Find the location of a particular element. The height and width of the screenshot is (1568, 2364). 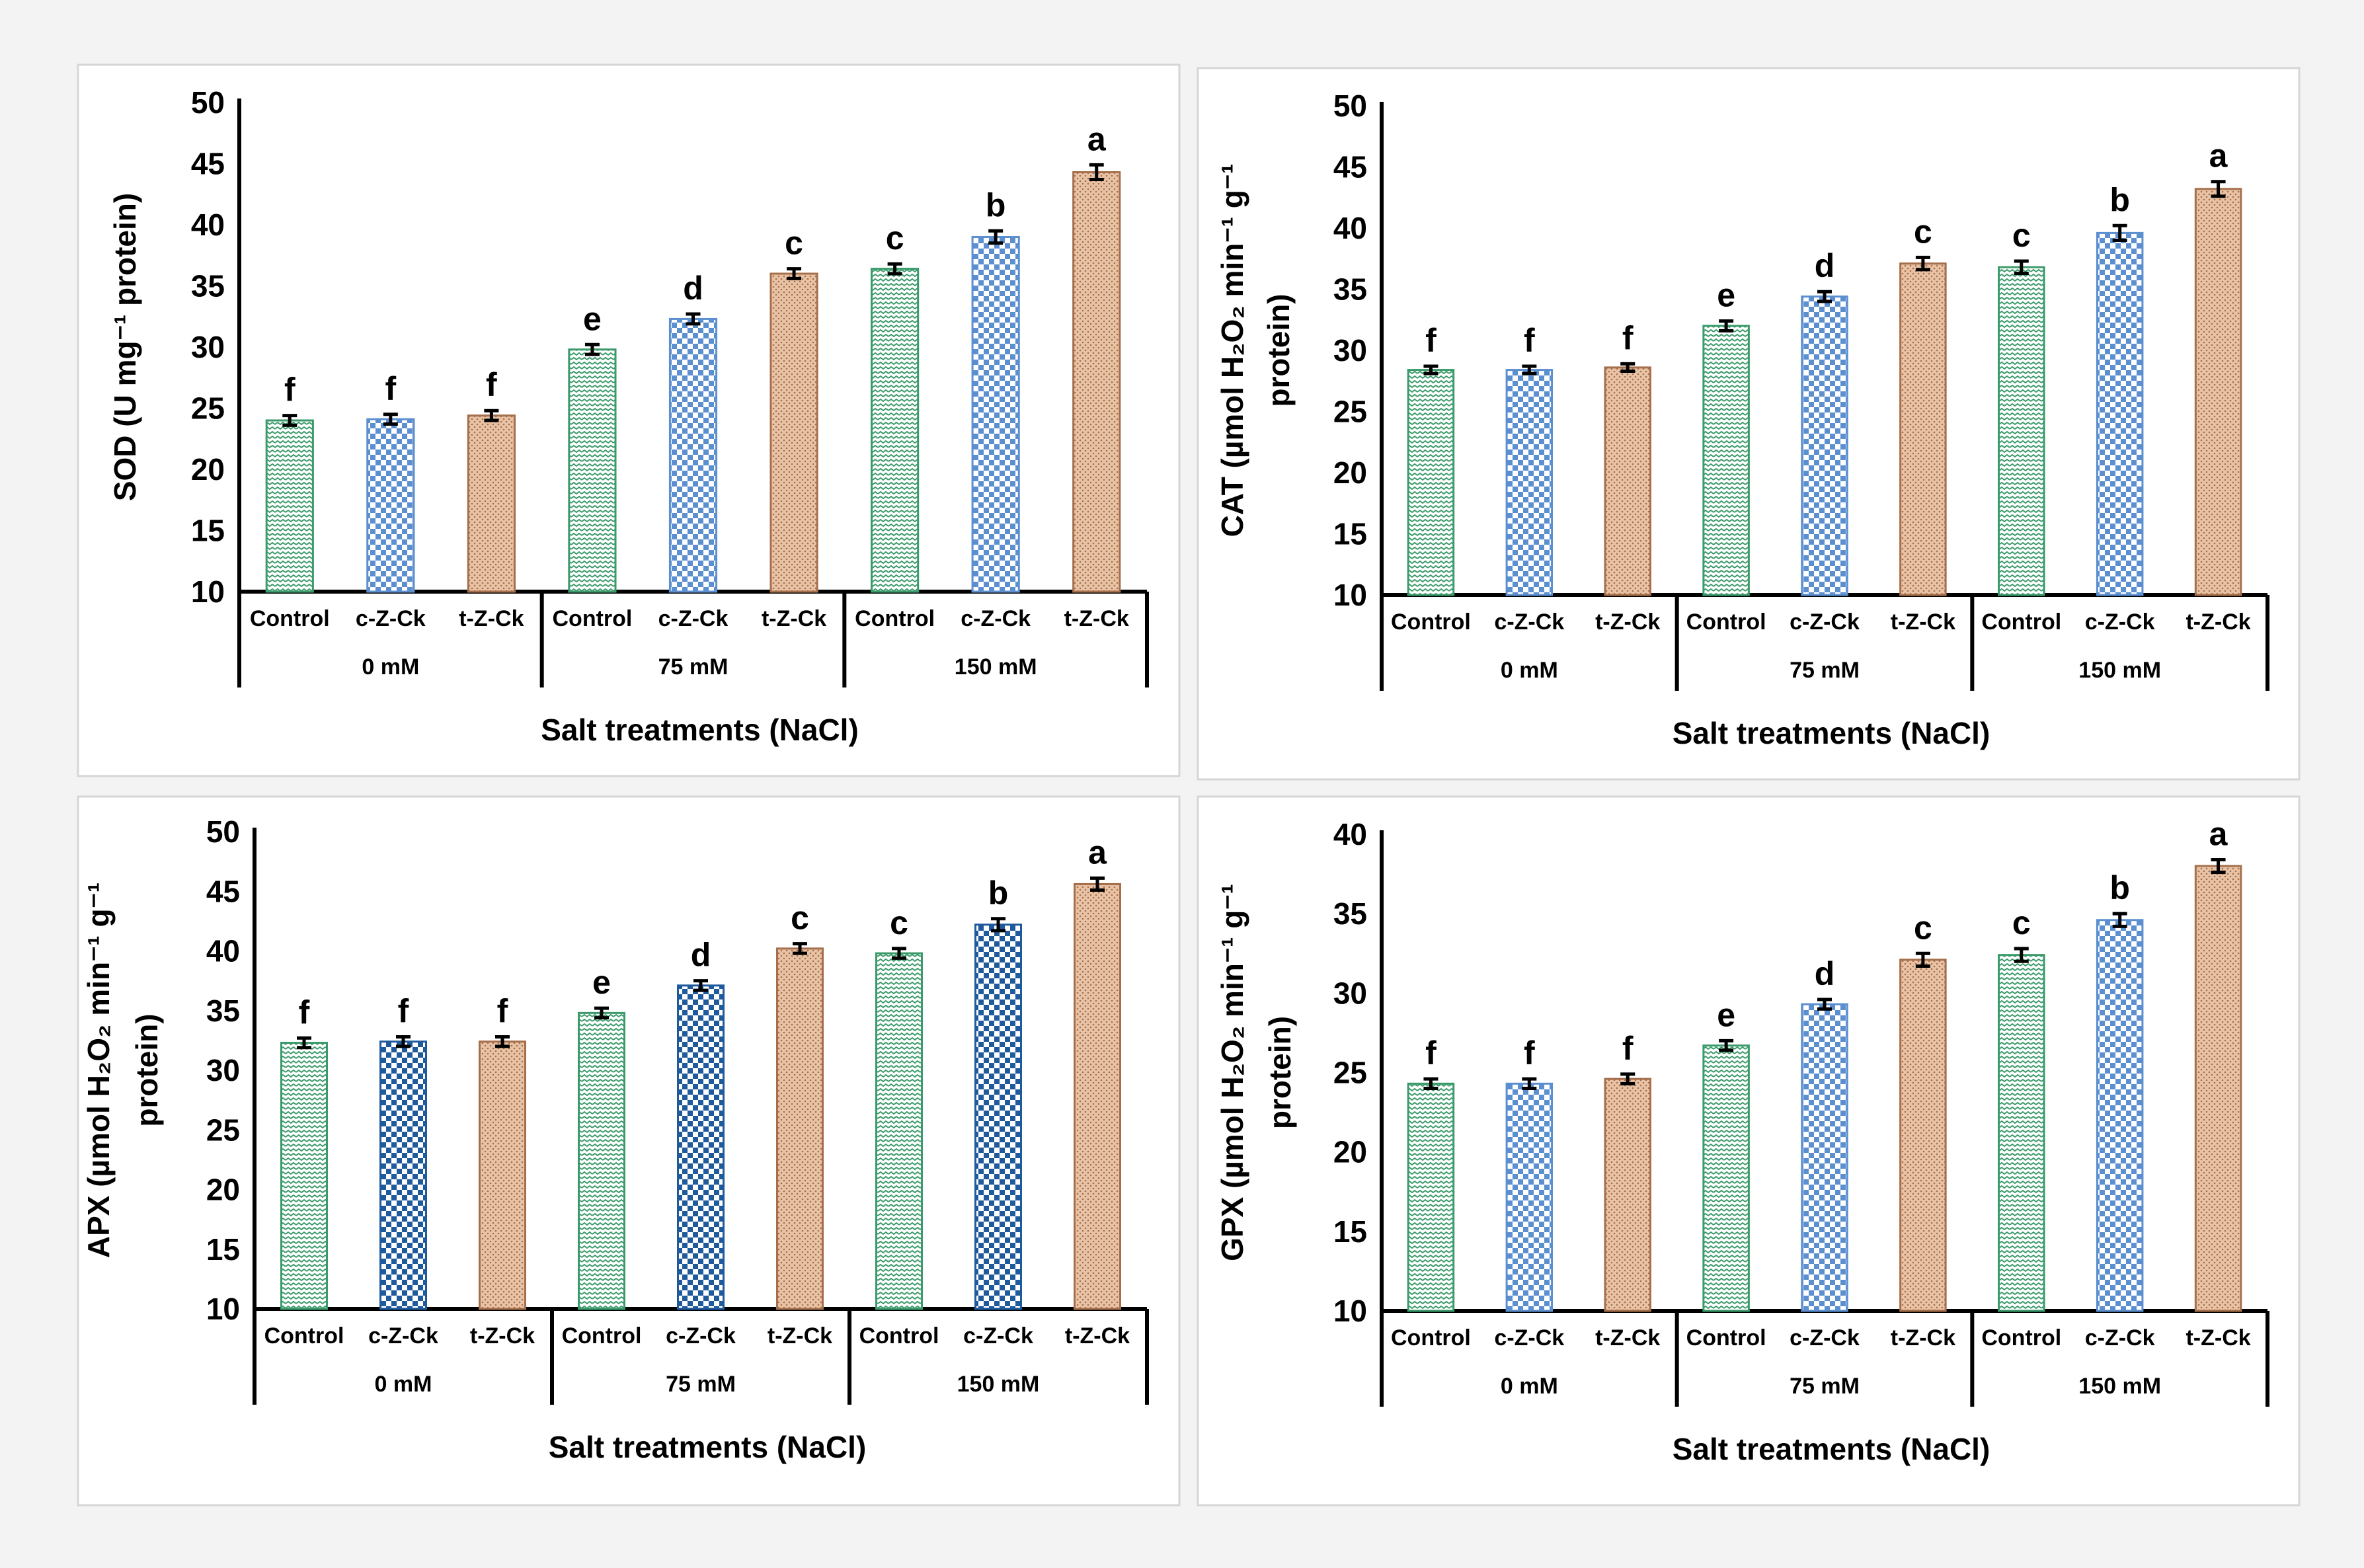

y-tick-label: 15 is located at coordinates (1350, 534).